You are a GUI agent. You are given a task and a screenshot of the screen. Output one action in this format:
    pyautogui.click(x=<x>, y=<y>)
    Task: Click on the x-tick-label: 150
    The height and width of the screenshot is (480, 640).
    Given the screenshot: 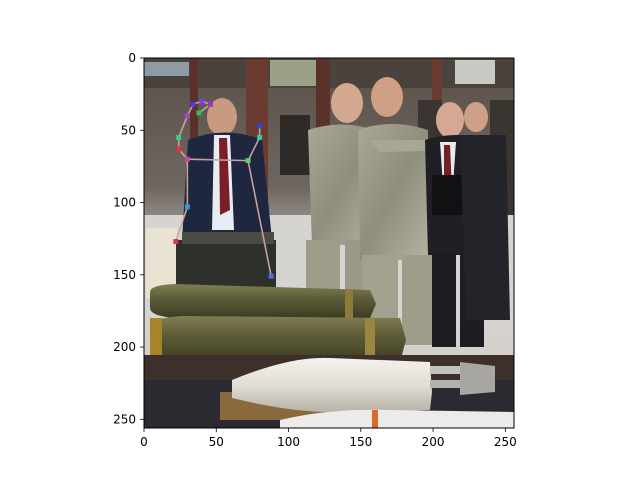 What is the action you would take?
    pyautogui.click(x=360, y=442)
    